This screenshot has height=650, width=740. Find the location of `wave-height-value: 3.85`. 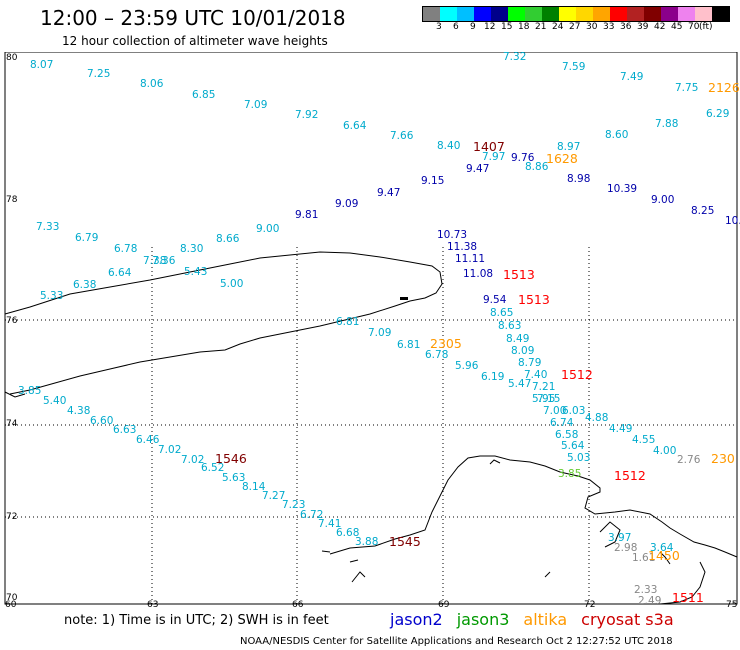

wave-height-value: 3.85 is located at coordinates (569, 474).